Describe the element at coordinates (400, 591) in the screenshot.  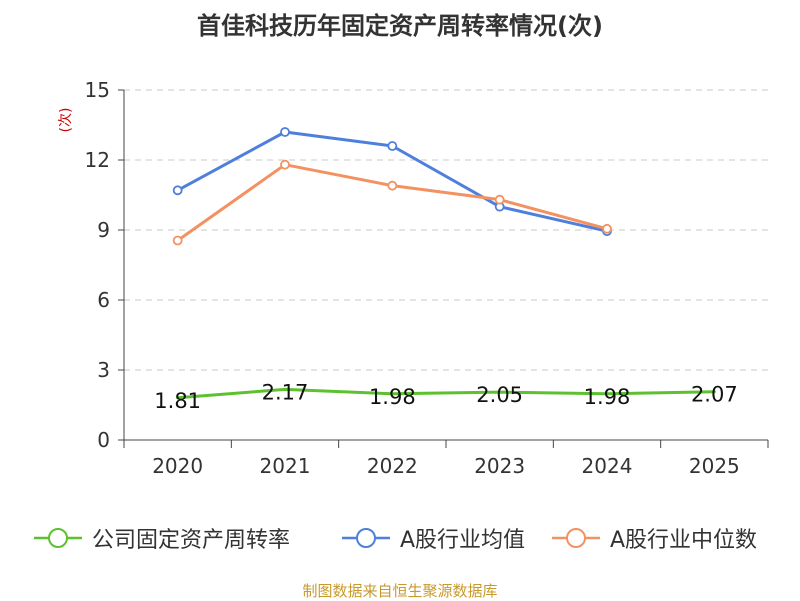
I see `data-source-note: 制图数据来自恒生聚源数据库` at that location.